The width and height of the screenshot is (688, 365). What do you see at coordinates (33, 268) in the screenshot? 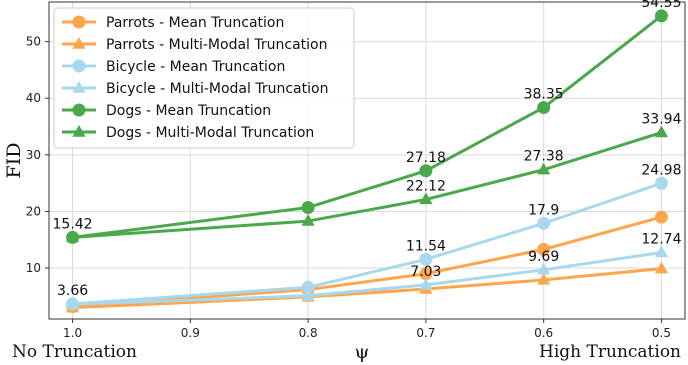
I see `y-tick-label: 10` at bounding box center [33, 268].